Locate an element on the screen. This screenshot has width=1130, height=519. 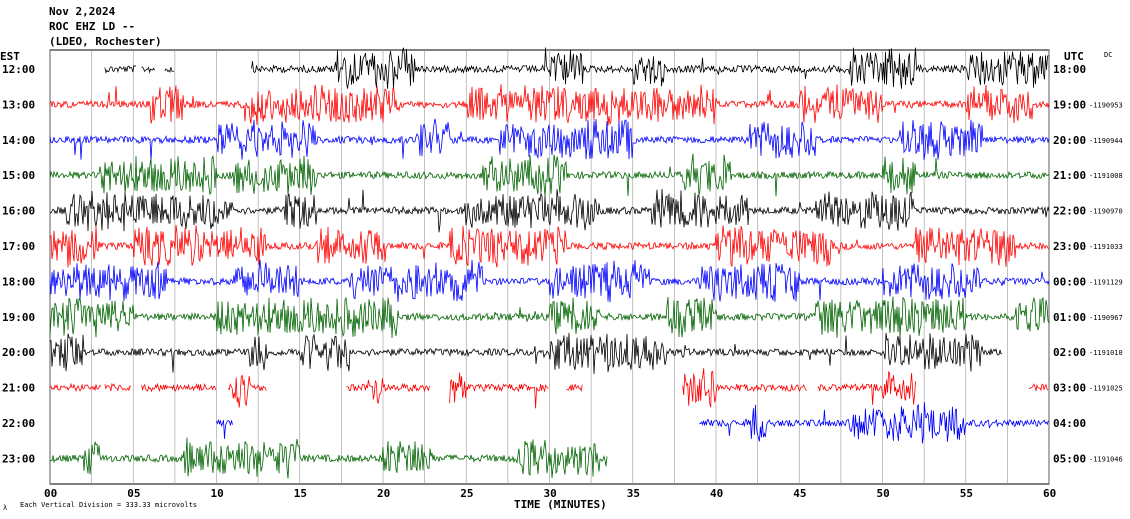
est-hour-label: 17:00 is located at coordinates (18, 246).